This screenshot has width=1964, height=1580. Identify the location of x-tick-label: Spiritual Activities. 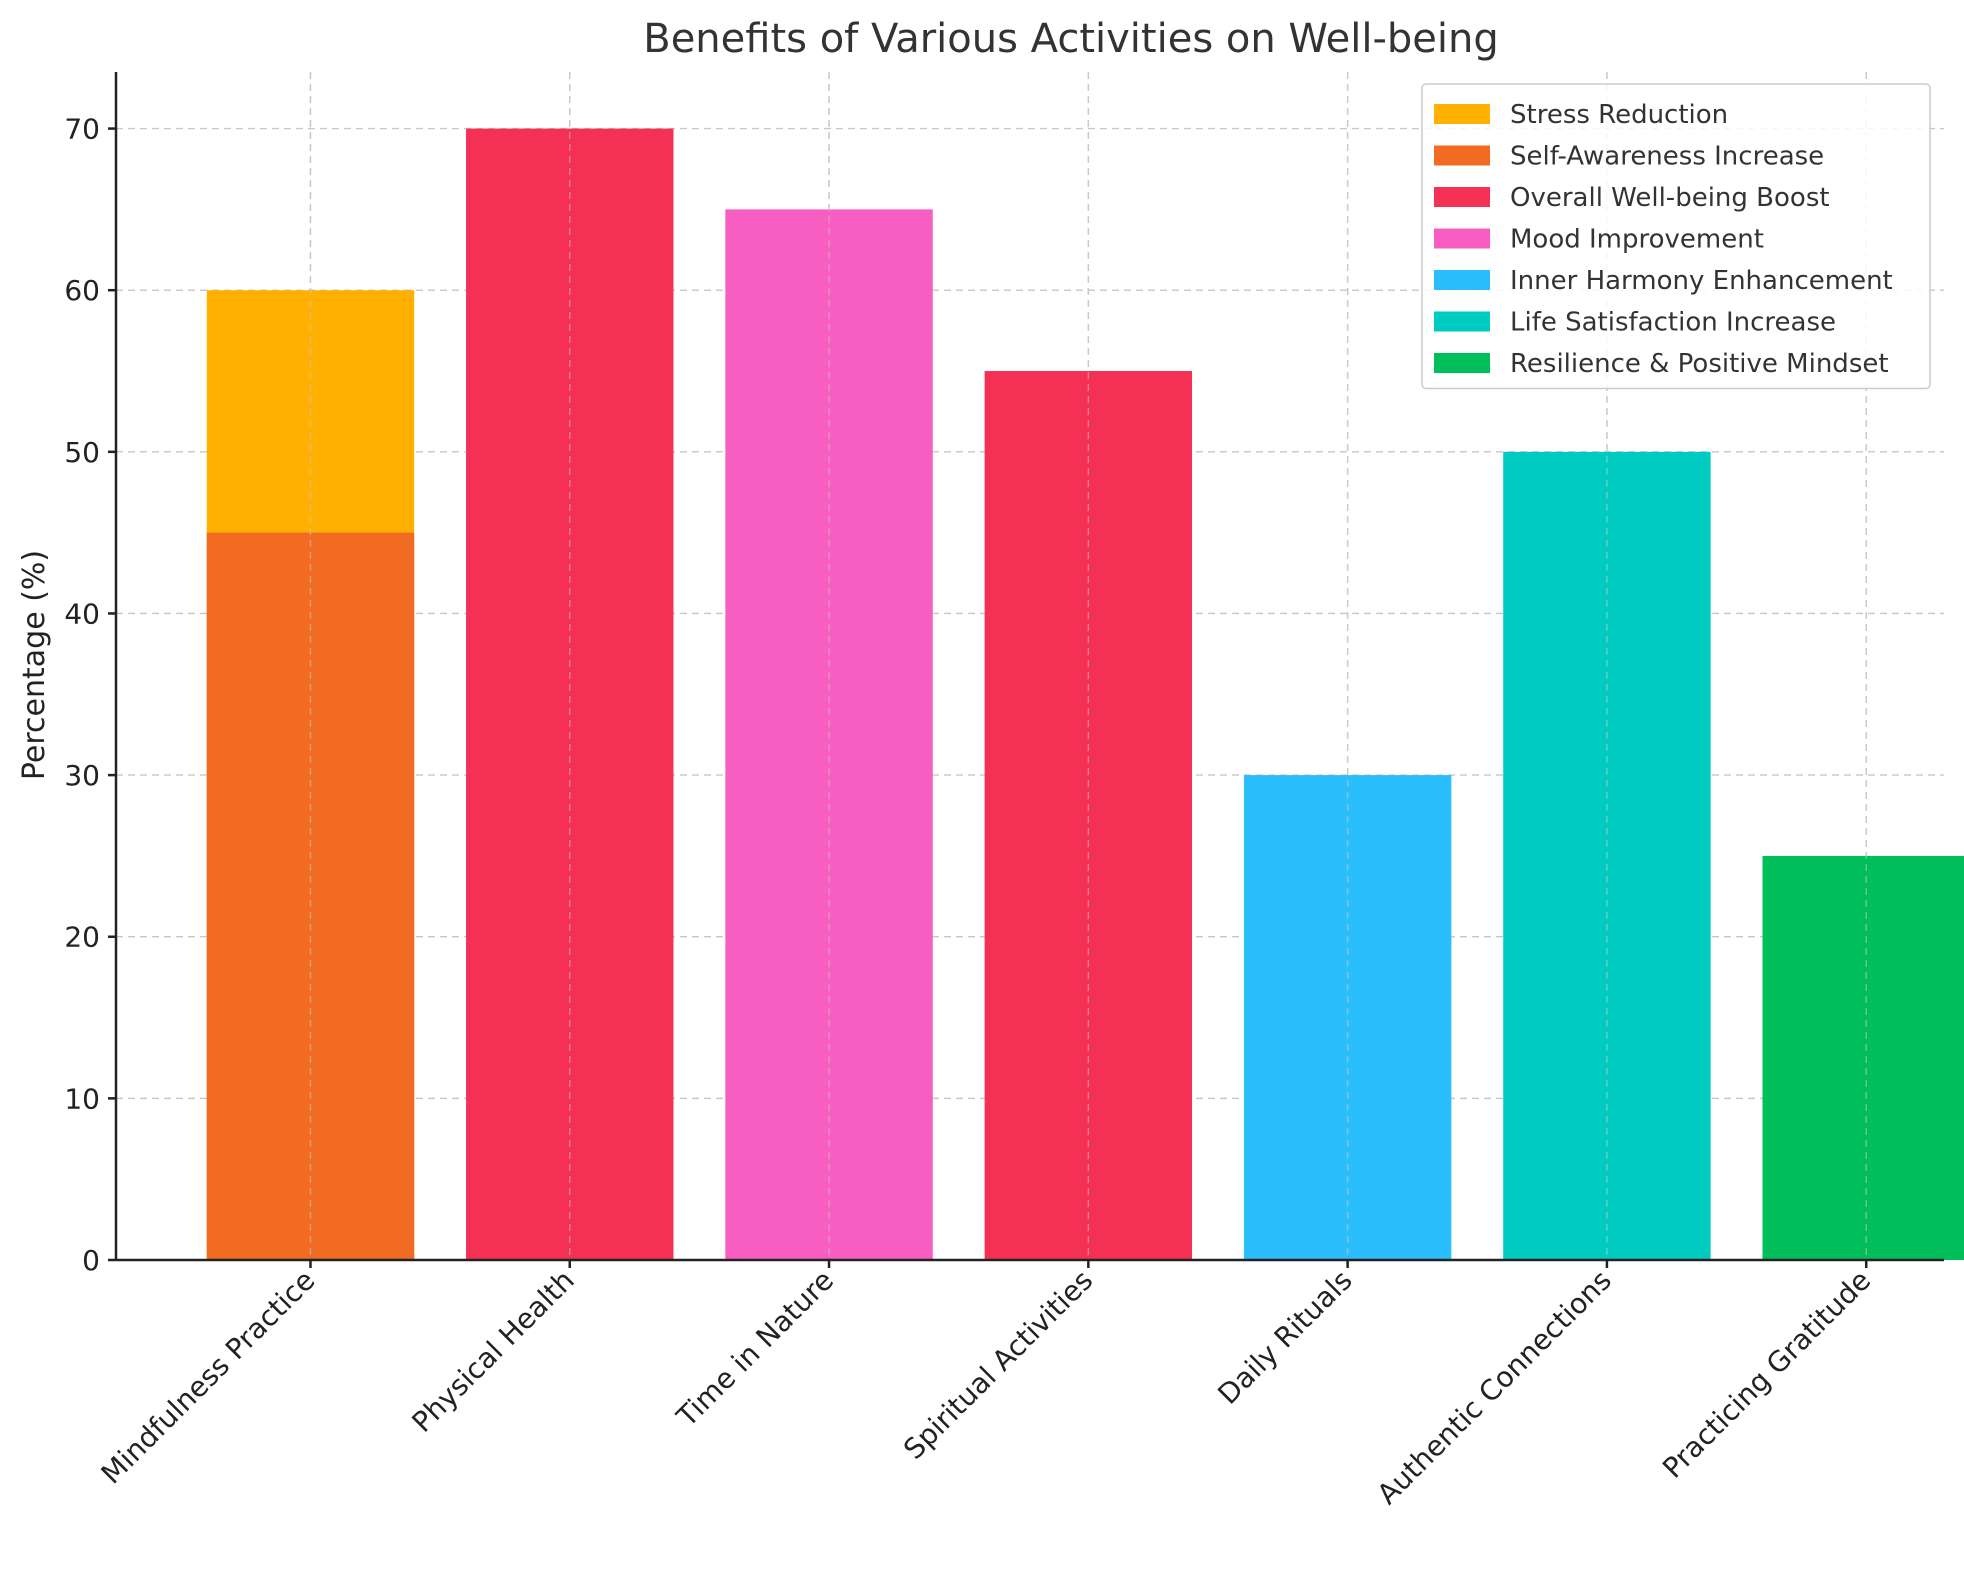
(998, 1365).